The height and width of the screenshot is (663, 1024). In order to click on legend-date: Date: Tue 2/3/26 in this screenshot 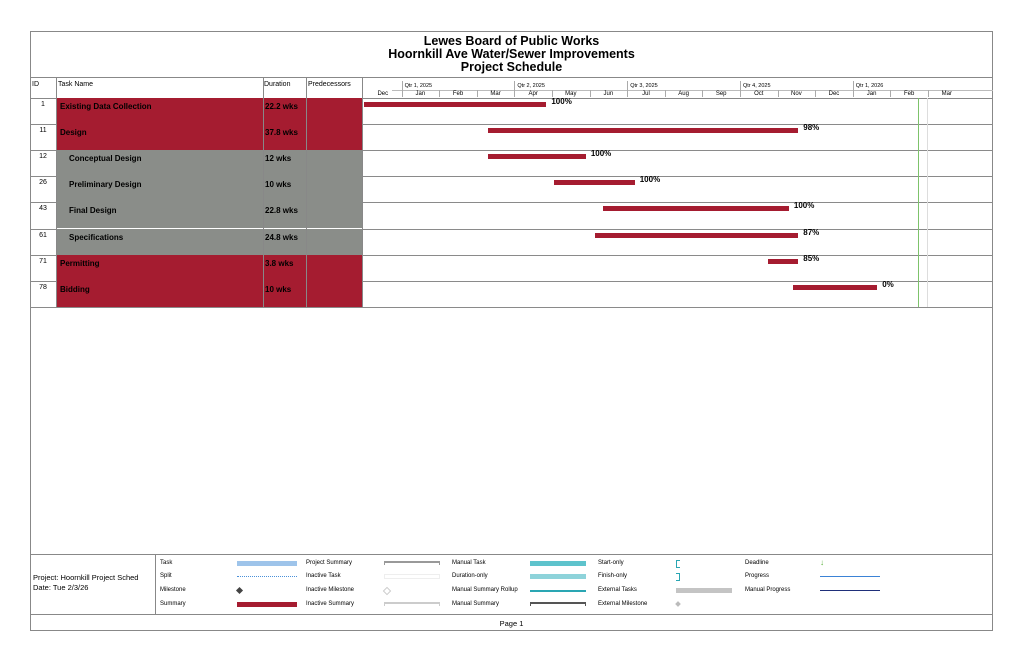, I will do `click(61, 587)`.